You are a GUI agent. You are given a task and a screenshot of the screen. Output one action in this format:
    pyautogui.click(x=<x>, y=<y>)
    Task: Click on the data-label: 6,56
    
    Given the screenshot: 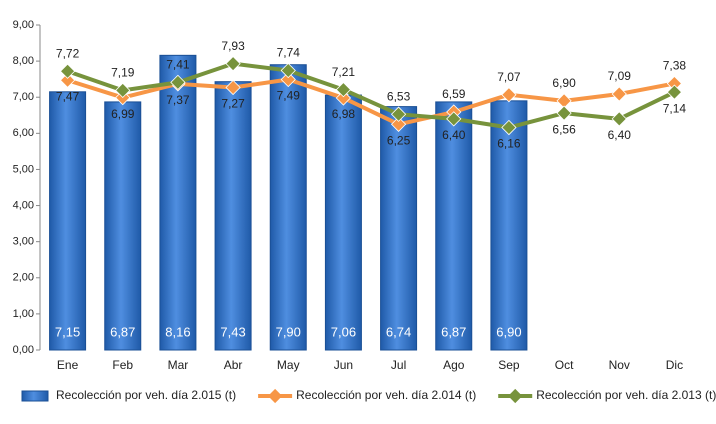 What is the action you would take?
    pyautogui.click(x=564, y=129)
    